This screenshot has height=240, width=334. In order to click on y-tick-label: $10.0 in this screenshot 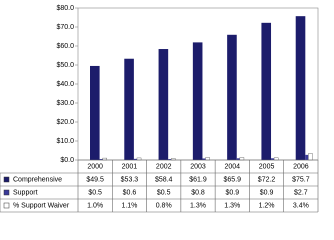, I will do `click(65, 141)`.